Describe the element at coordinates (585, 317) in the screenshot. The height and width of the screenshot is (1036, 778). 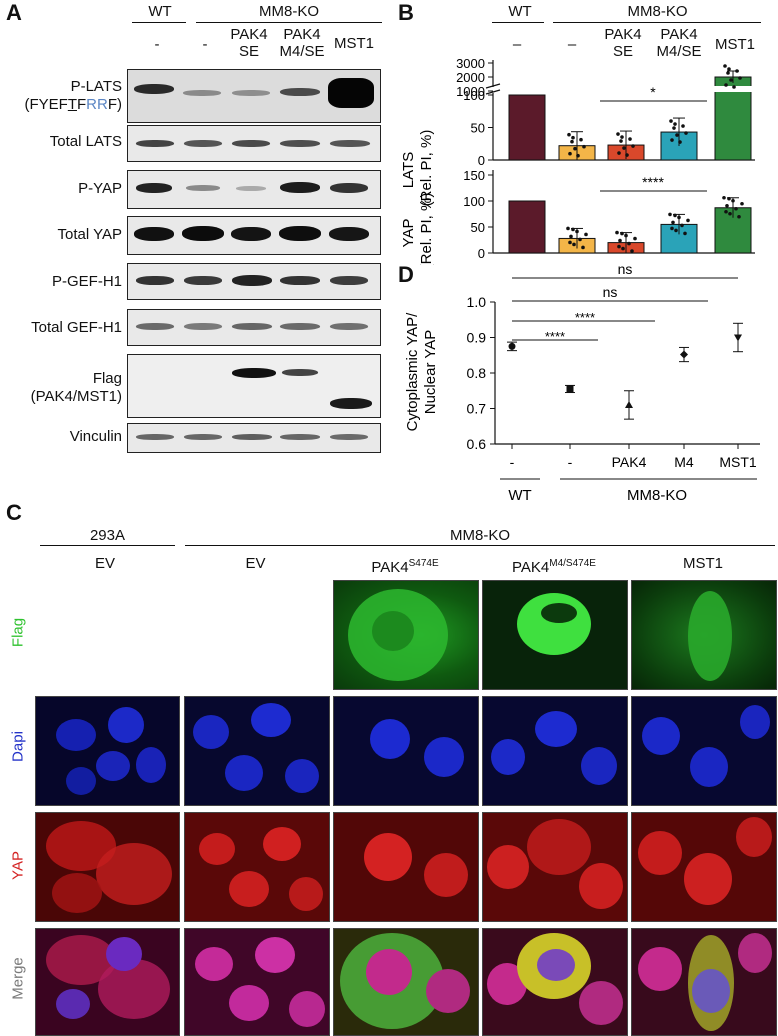
I see `panel-d-sig-3: ****` at that location.